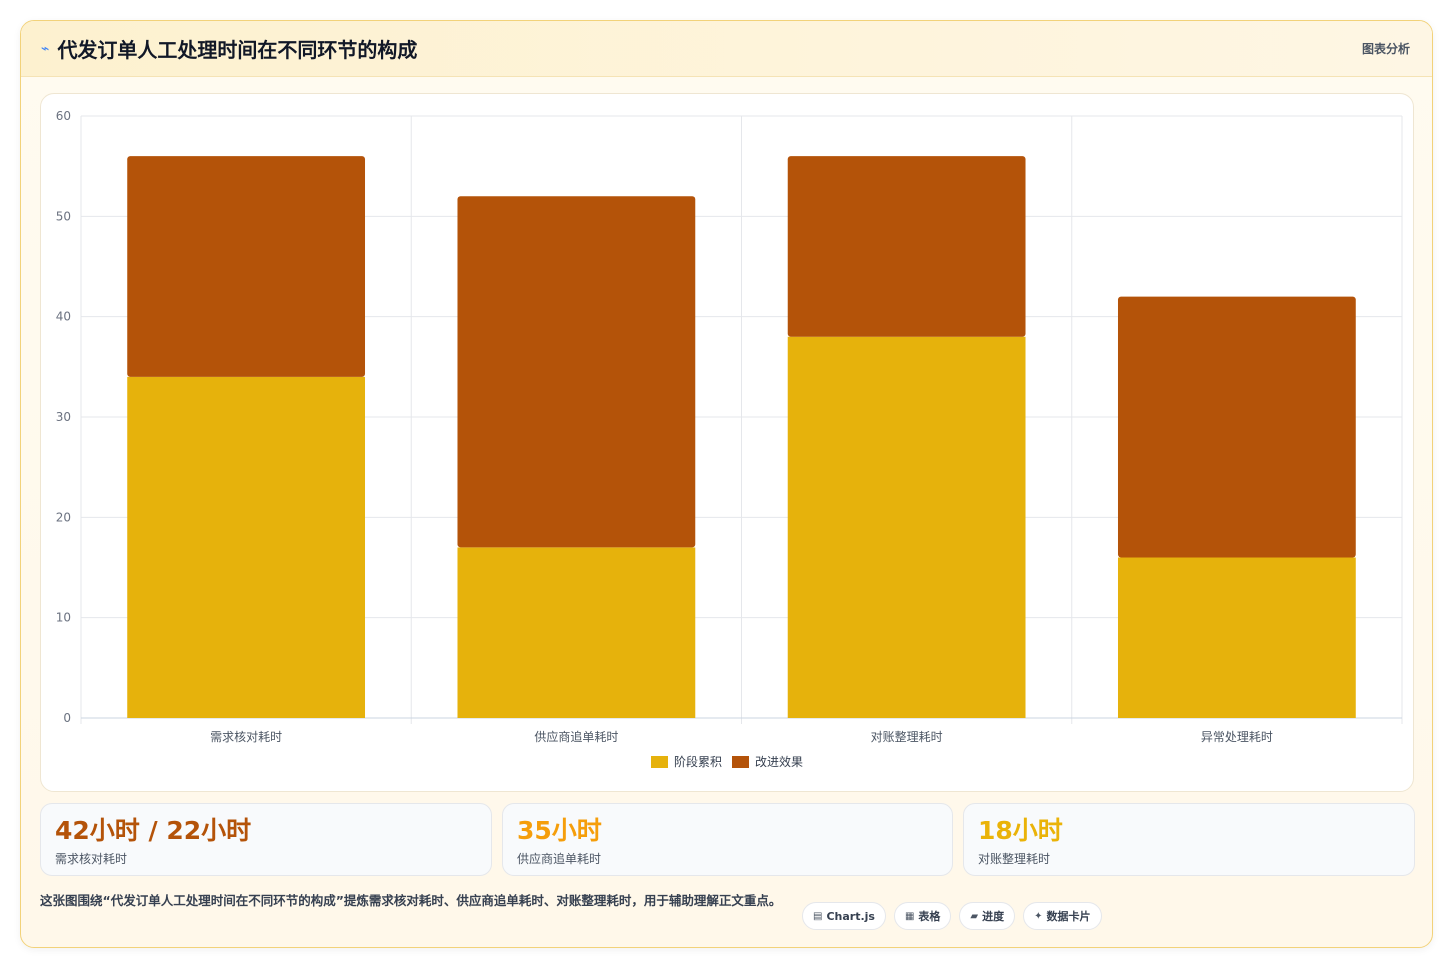 The height and width of the screenshot is (970, 1453). Describe the element at coordinates (153, 830) in the screenshot. I see `stat-value-1: 42小时 / 22小时` at that location.